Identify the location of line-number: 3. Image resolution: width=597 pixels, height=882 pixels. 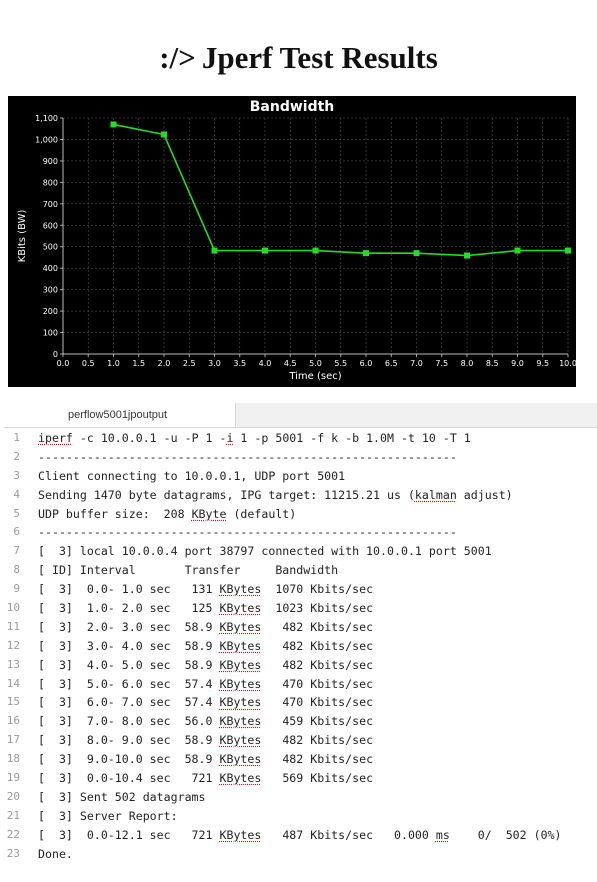
(16, 475).